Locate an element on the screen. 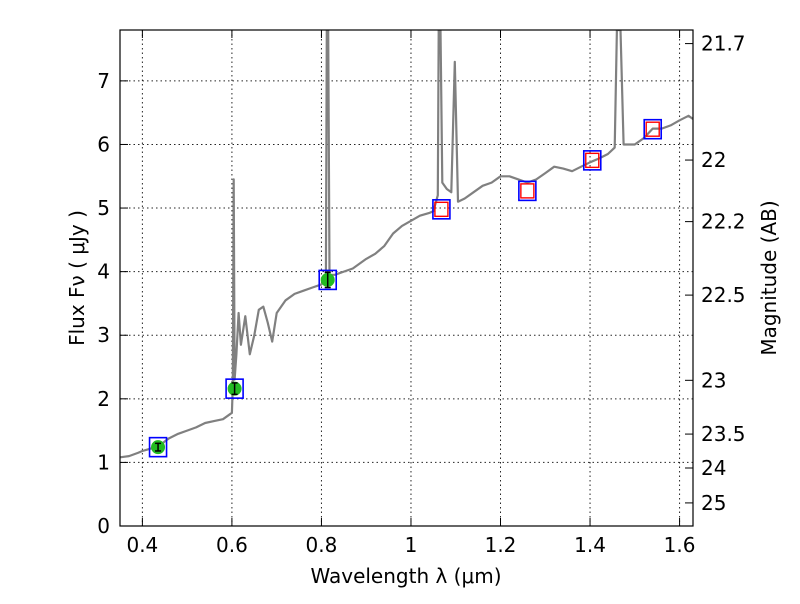 This screenshot has width=800, height=604. mag-tick-label: 22.5 is located at coordinates (723, 295).